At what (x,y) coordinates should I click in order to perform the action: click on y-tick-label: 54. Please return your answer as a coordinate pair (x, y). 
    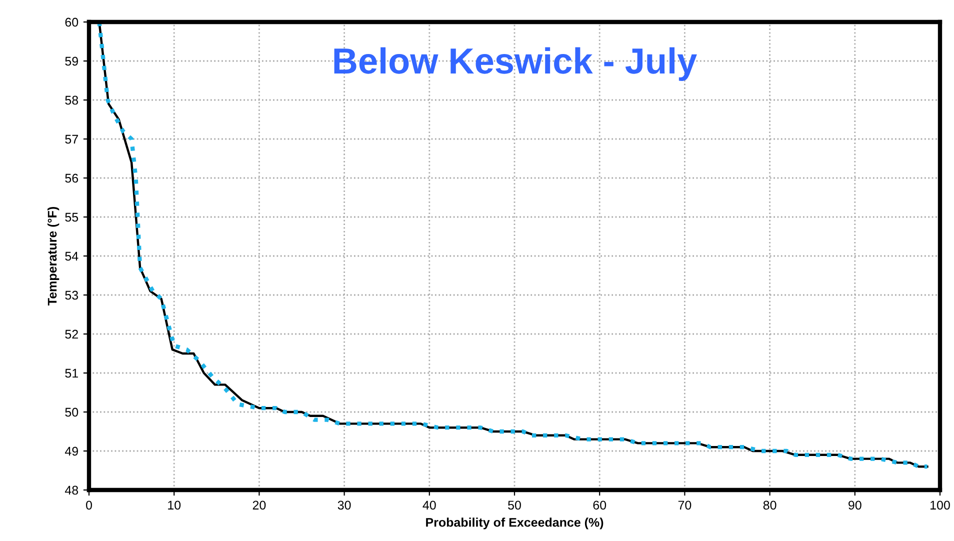
    Looking at the image, I should click on (71, 256).